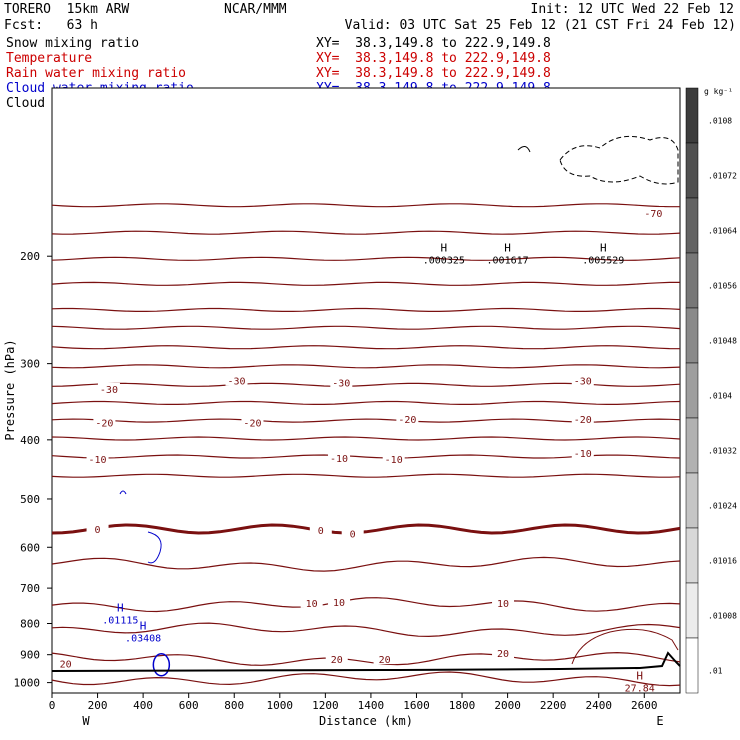 The image size is (740, 740). What do you see at coordinates (236, 382) in the screenshot?
I see `contour-label: -30` at bounding box center [236, 382].